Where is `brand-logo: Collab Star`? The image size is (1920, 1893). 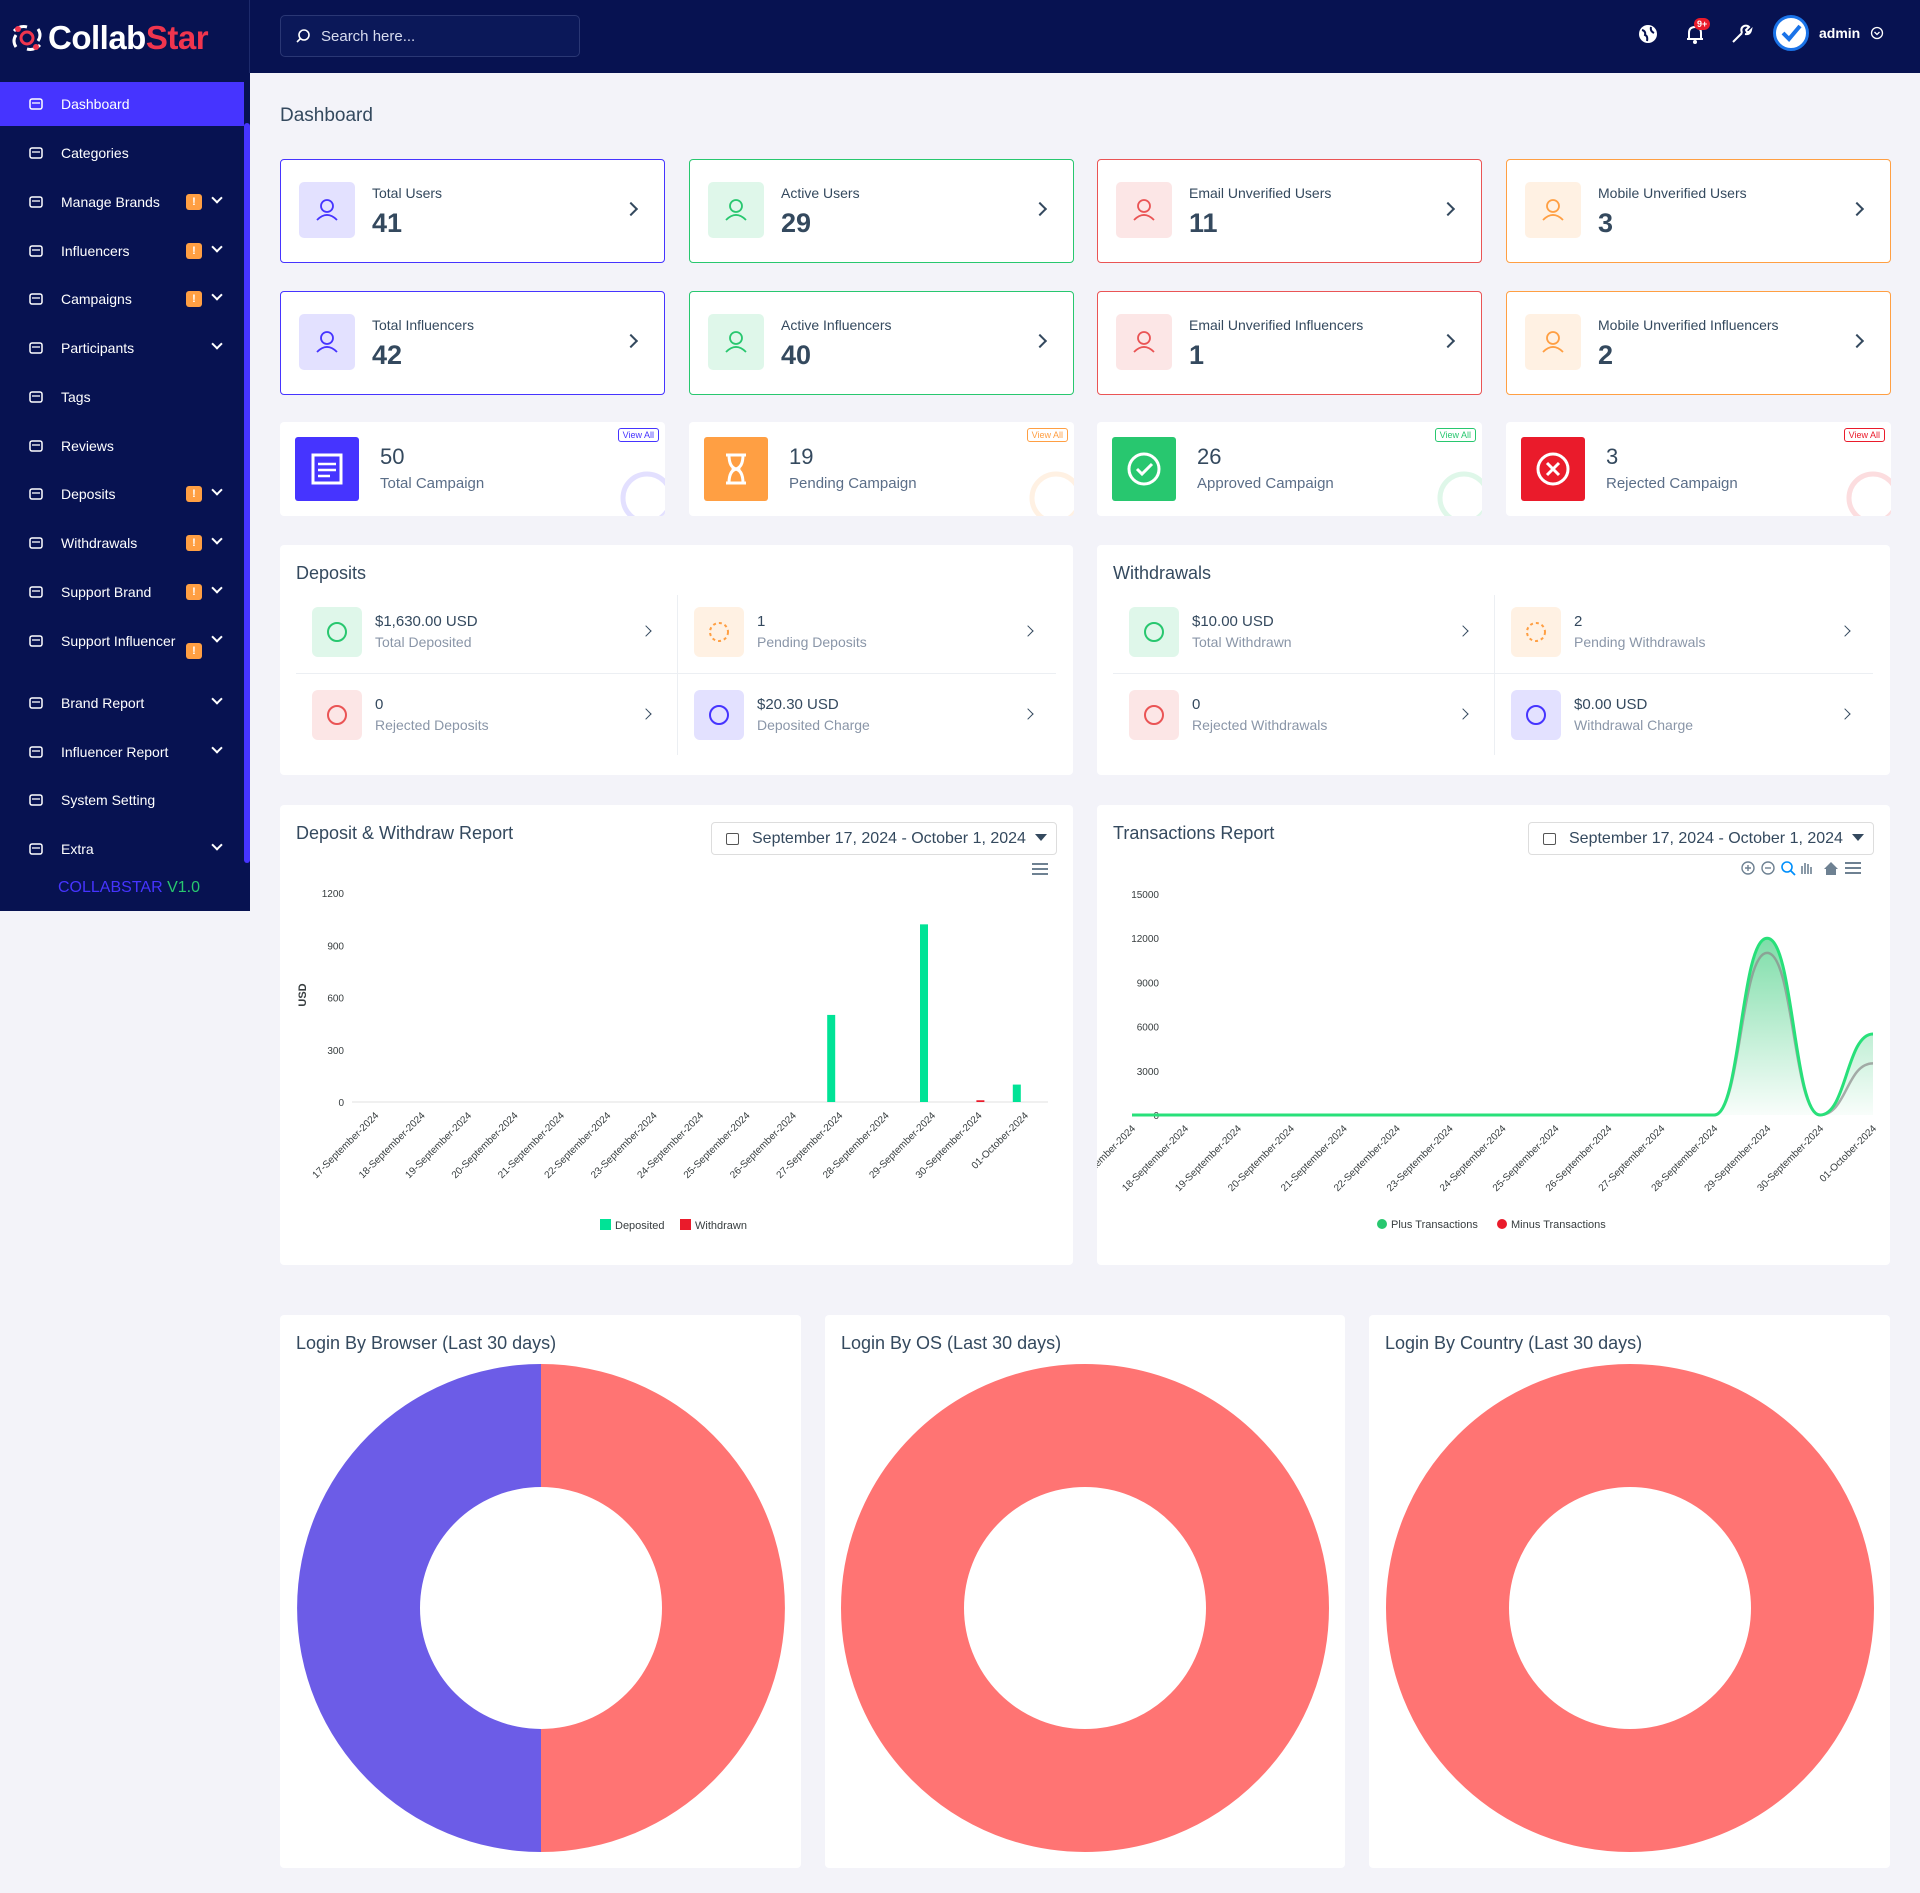
brand-logo: Collab Star is located at coordinates (109, 38).